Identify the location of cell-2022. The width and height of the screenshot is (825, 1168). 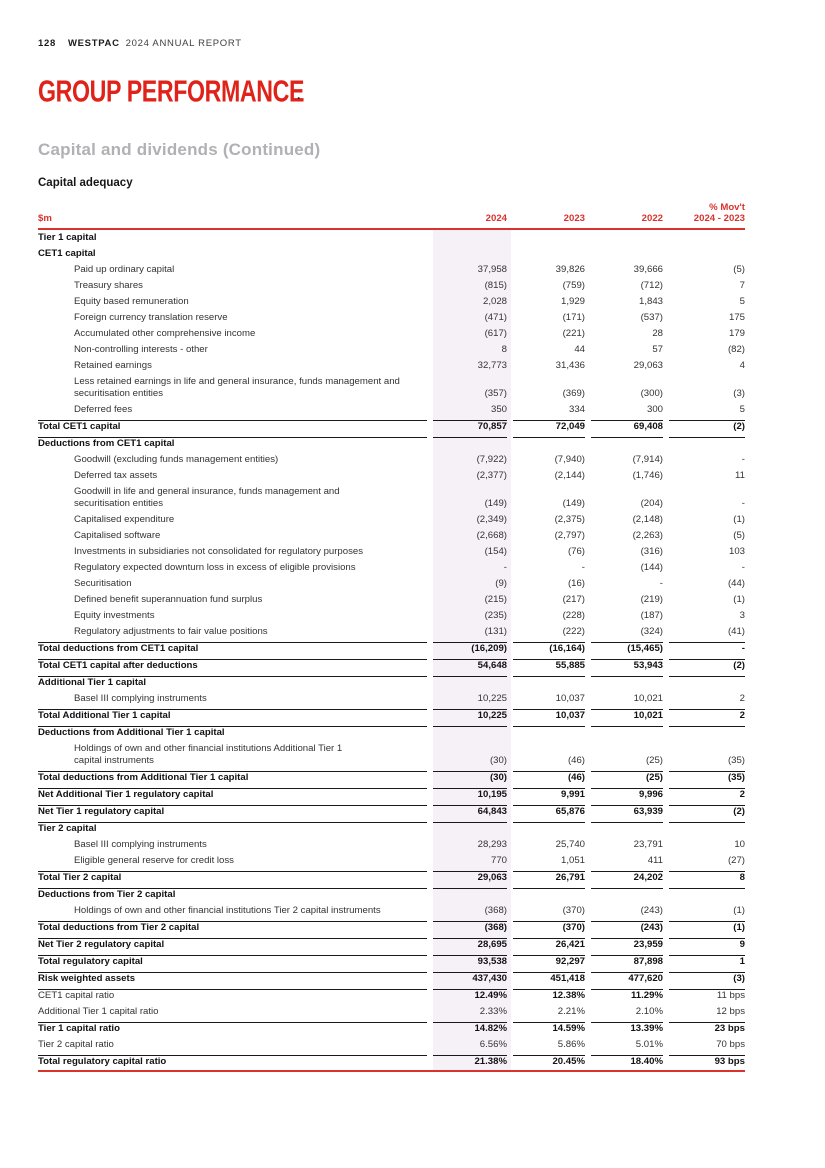
(627, 732).